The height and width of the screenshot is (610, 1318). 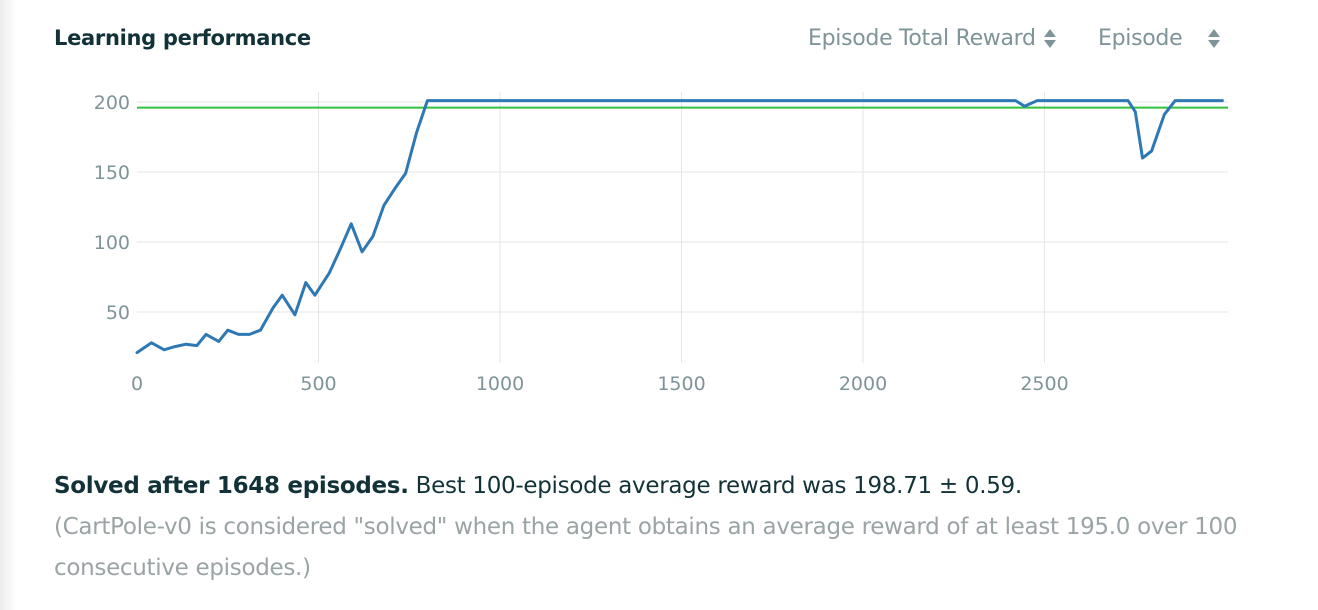 What do you see at coordinates (1140, 38) in the screenshot?
I see `x-axis-selector-label: Episode` at bounding box center [1140, 38].